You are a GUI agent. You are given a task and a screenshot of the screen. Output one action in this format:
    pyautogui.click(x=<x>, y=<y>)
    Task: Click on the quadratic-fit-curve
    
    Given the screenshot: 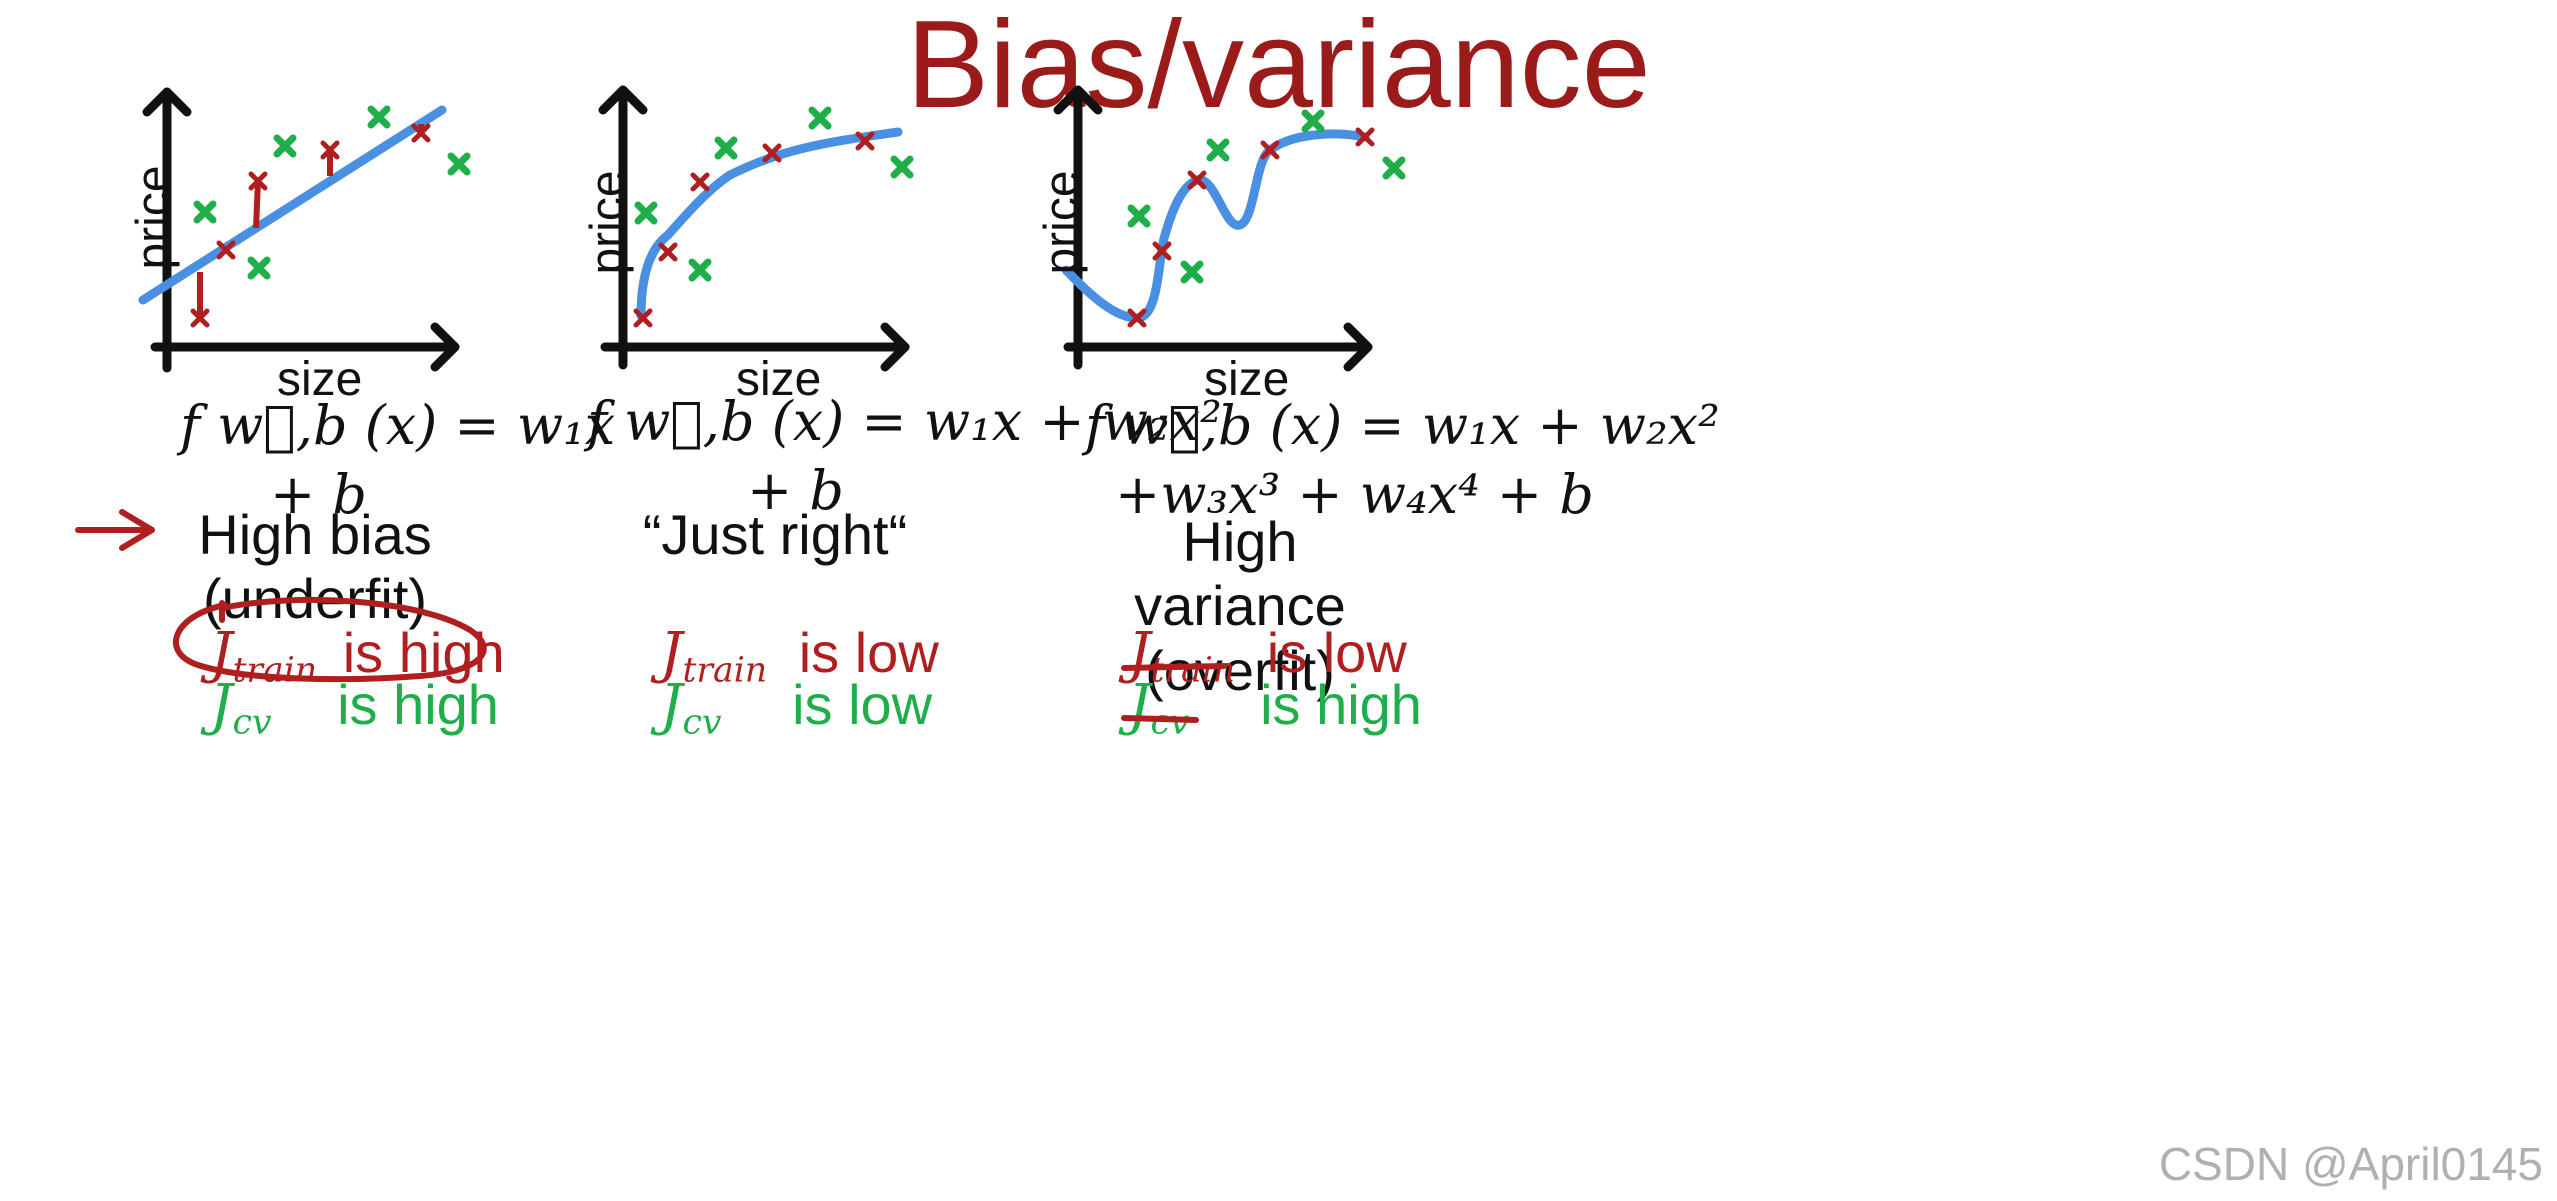 What is the action you would take?
    pyautogui.click(x=769, y=224)
    